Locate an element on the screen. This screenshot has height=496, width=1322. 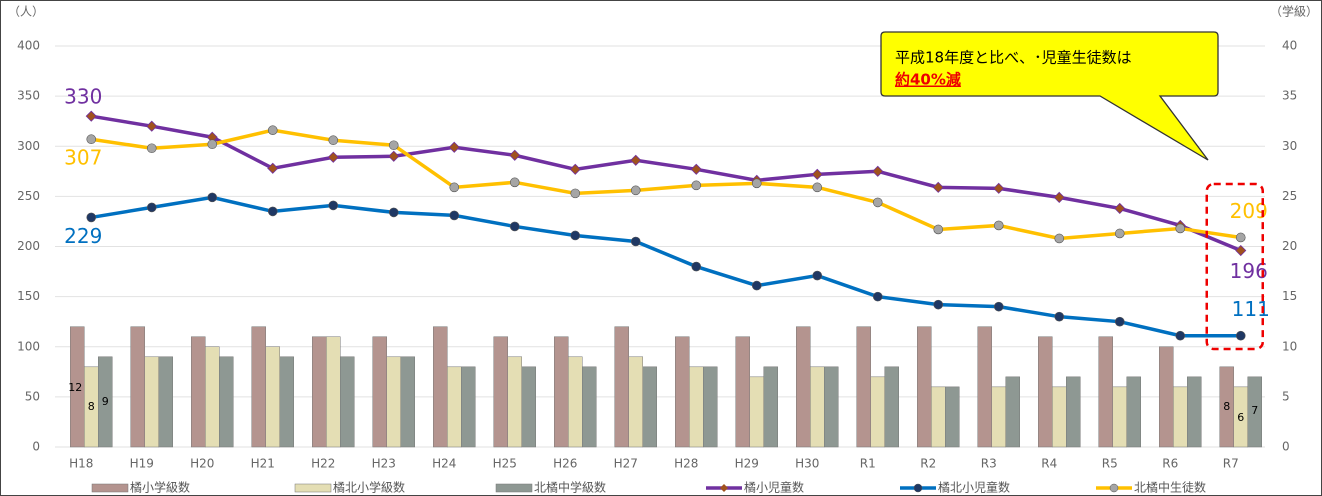
y-tick-label: 50 is located at coordinates (32, 396).